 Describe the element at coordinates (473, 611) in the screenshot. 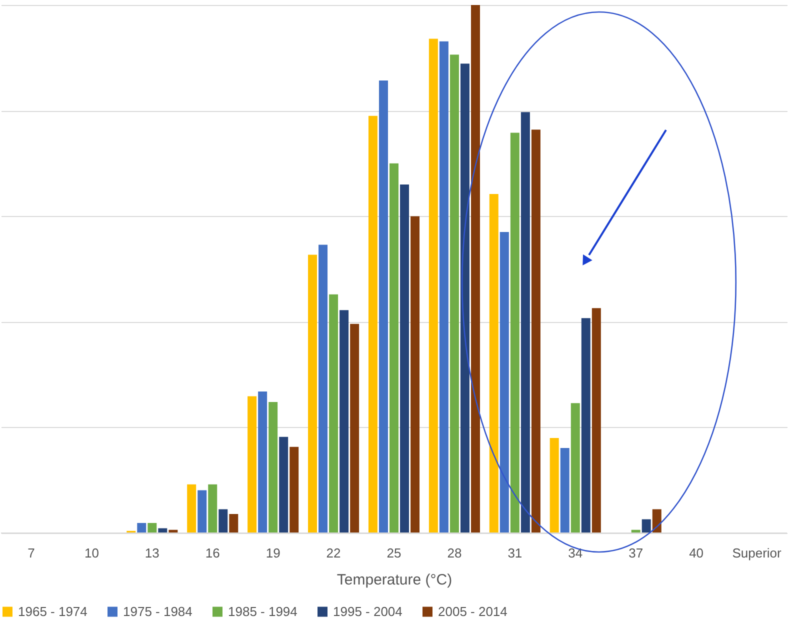

I see `legend-label: 2005 - 2014` at that location.